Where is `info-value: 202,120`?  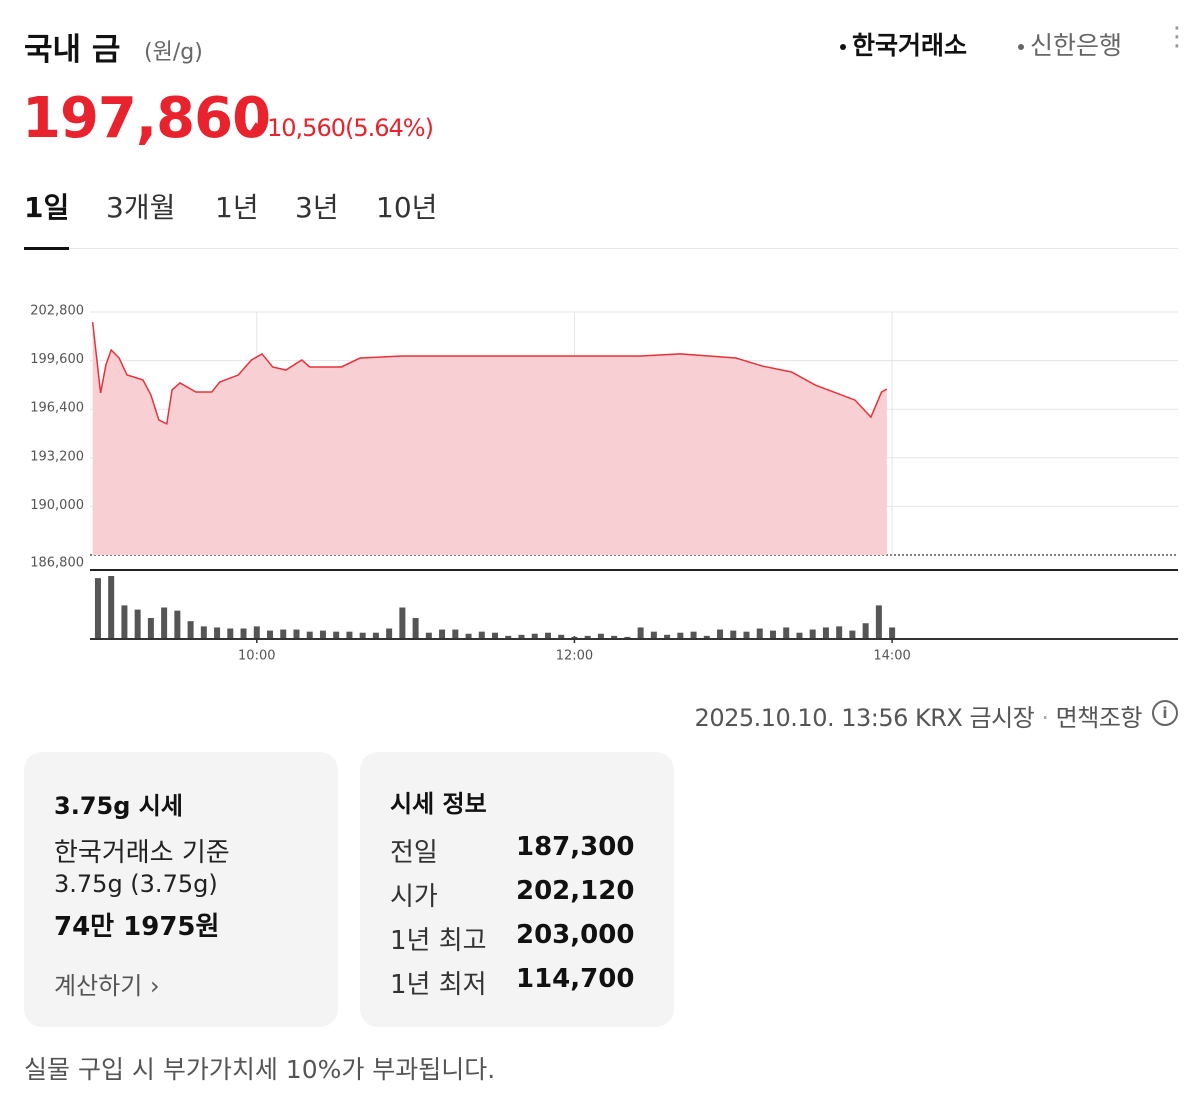
info-value: 202,120 is located at coordinates (575, 891).